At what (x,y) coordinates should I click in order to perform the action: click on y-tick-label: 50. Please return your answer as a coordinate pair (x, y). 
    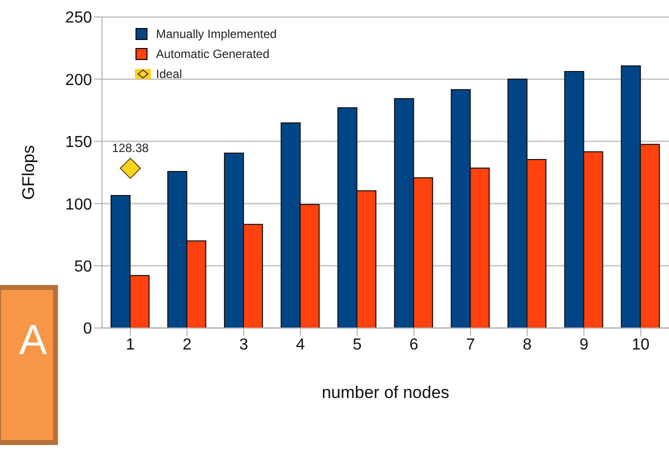
    Looking at the image, I should click on (83, 267).